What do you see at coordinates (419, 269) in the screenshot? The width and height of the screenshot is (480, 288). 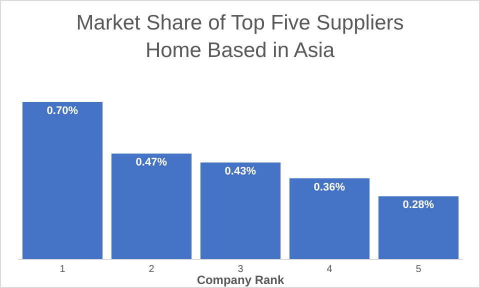 I see `x-tick-label: 5` at bounding box center [419, 269].